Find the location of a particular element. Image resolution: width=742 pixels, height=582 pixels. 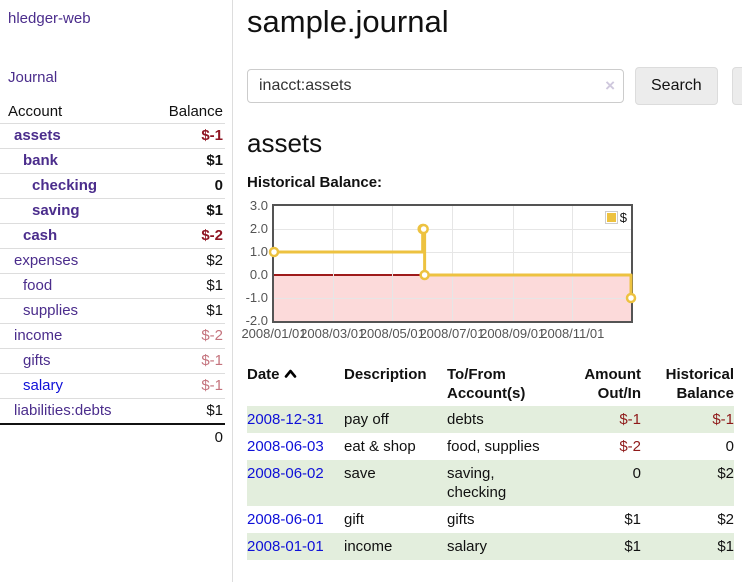

legend-color-swatch is located at coordinates (611, 218).